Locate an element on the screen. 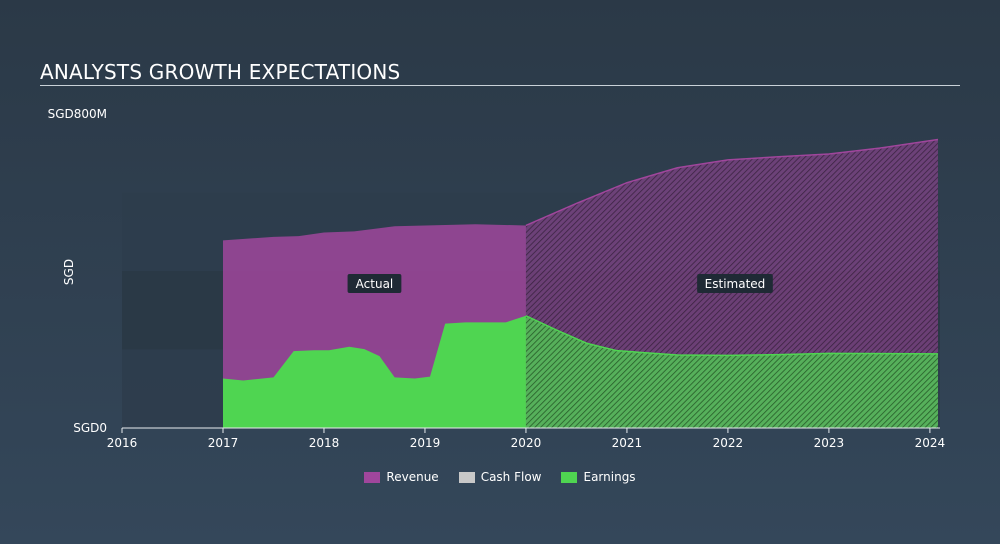  y-tick-label-bottom: SGD0 is located at coordinates (90, 428).